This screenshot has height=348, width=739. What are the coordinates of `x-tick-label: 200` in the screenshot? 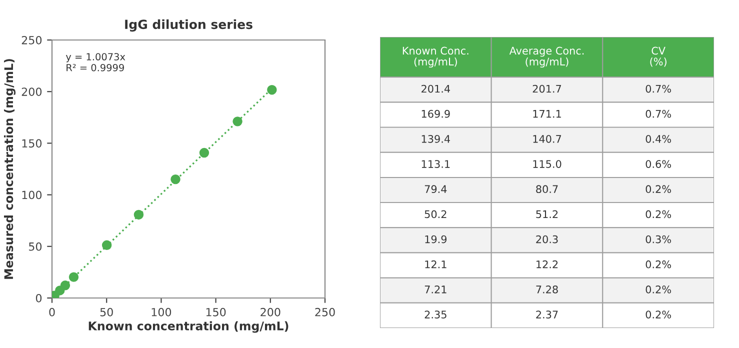 It's located at (270, 312).